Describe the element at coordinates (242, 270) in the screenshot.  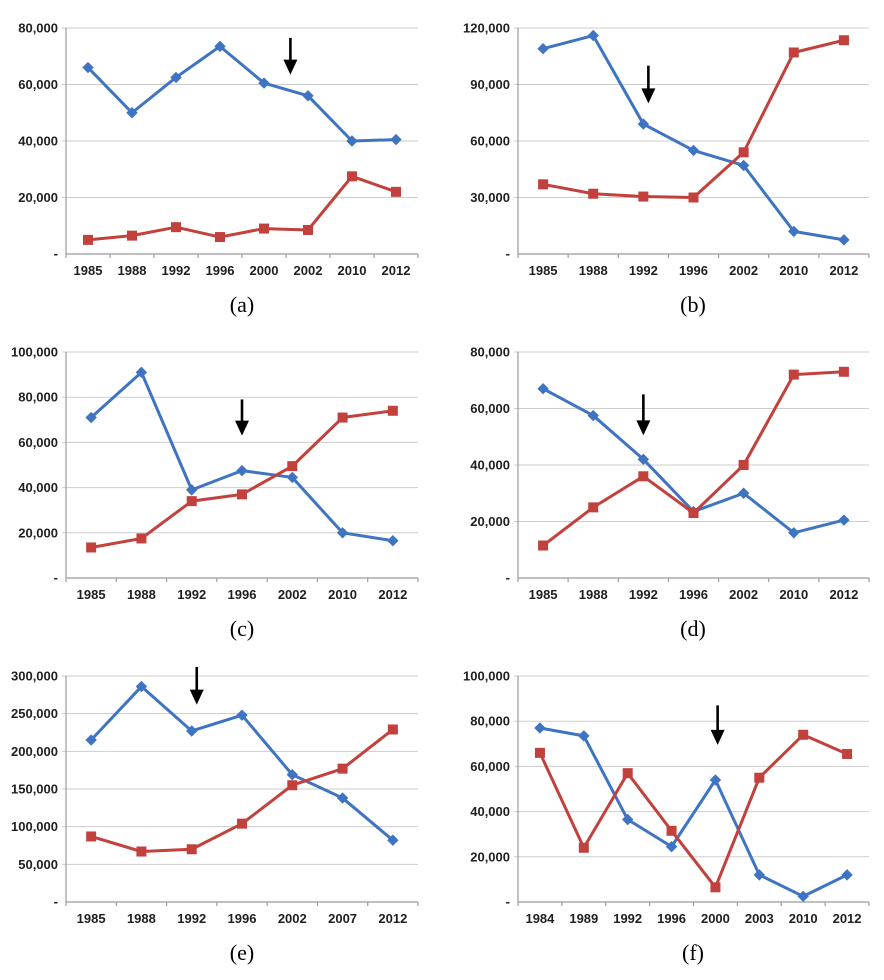
I see `x-axis-labels: 1985 1988 1992 1996 2000 2002 2010 2012` at that location.